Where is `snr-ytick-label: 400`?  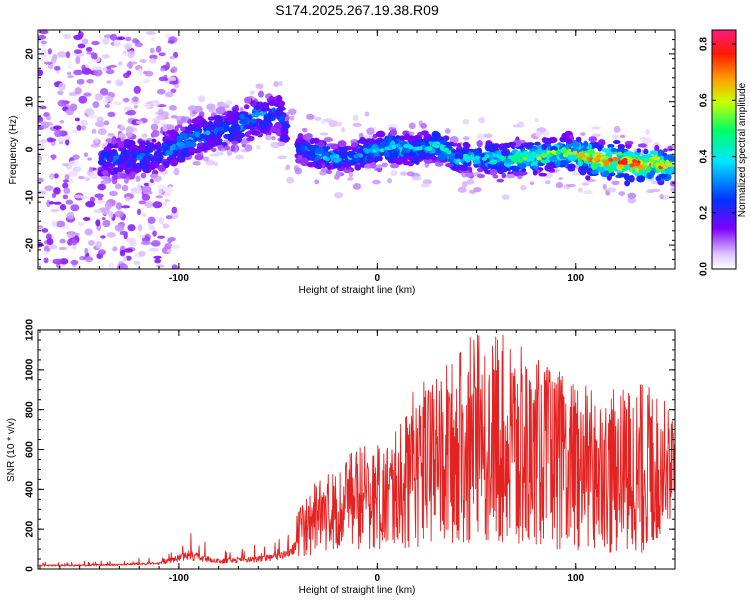
snr-ytick-label: 400 is located at coordinates (30, 489).